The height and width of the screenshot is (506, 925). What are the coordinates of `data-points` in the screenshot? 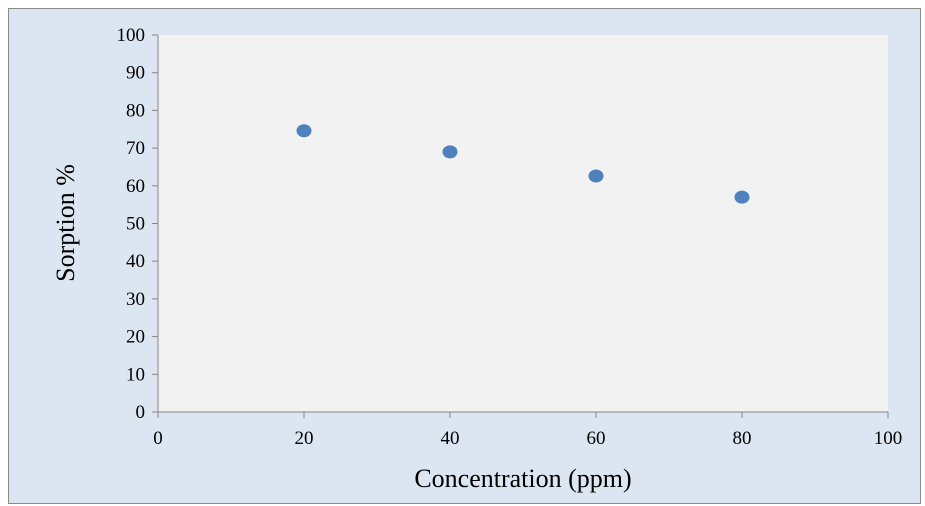 It's located at (523, 164).